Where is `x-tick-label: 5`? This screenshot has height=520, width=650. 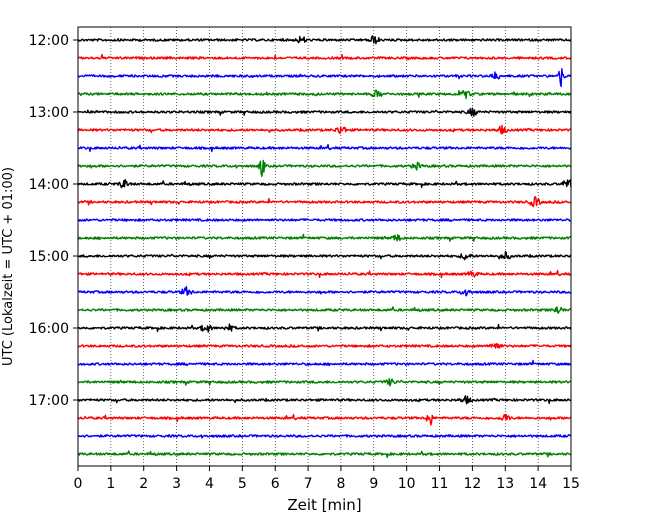 x-tick-label: 5 is located at coordinates (242, 484).